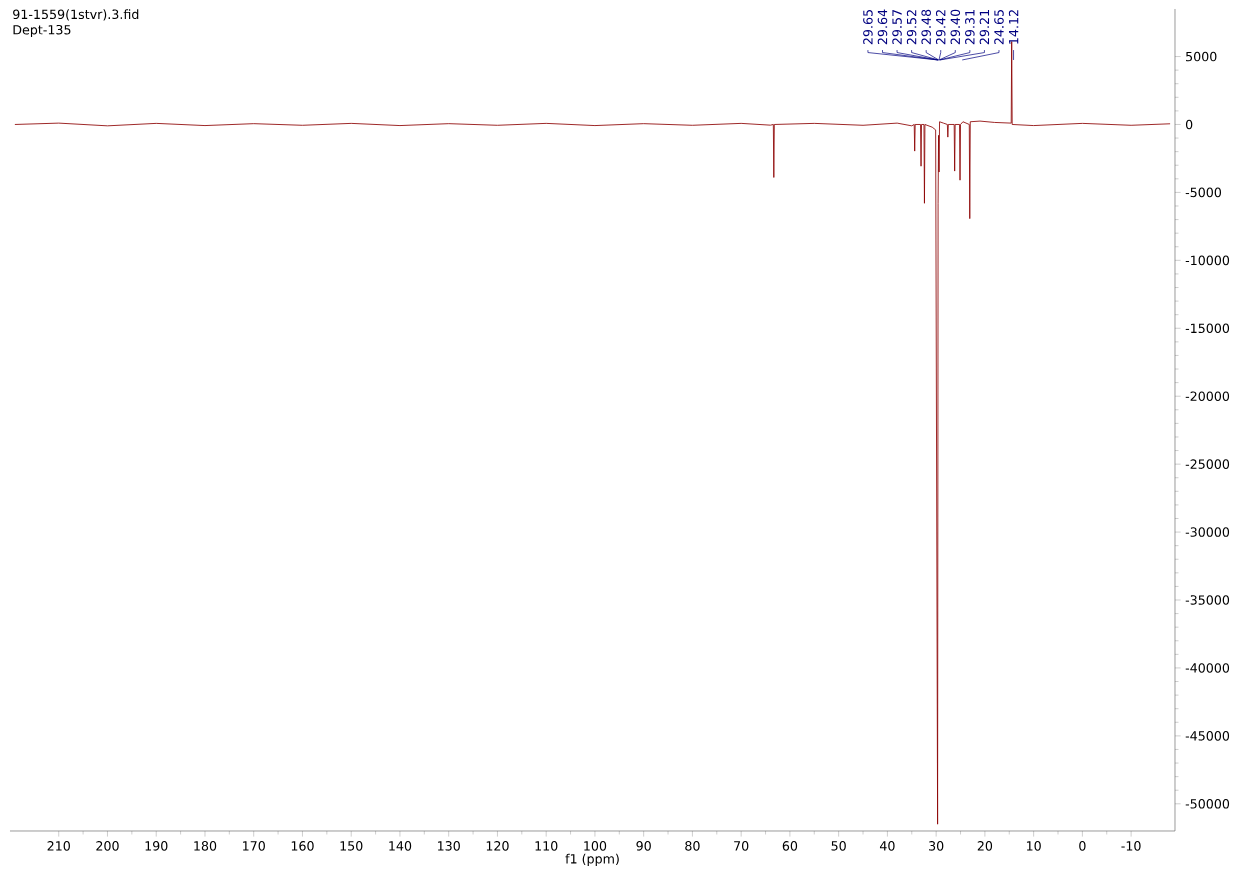 The height and width of the screenshot is (879, 1240). What do you see at coordinates (1207, 804) in the screenshot?
I see `y-tick-label: -50000` at bounding box center [1207, 804].